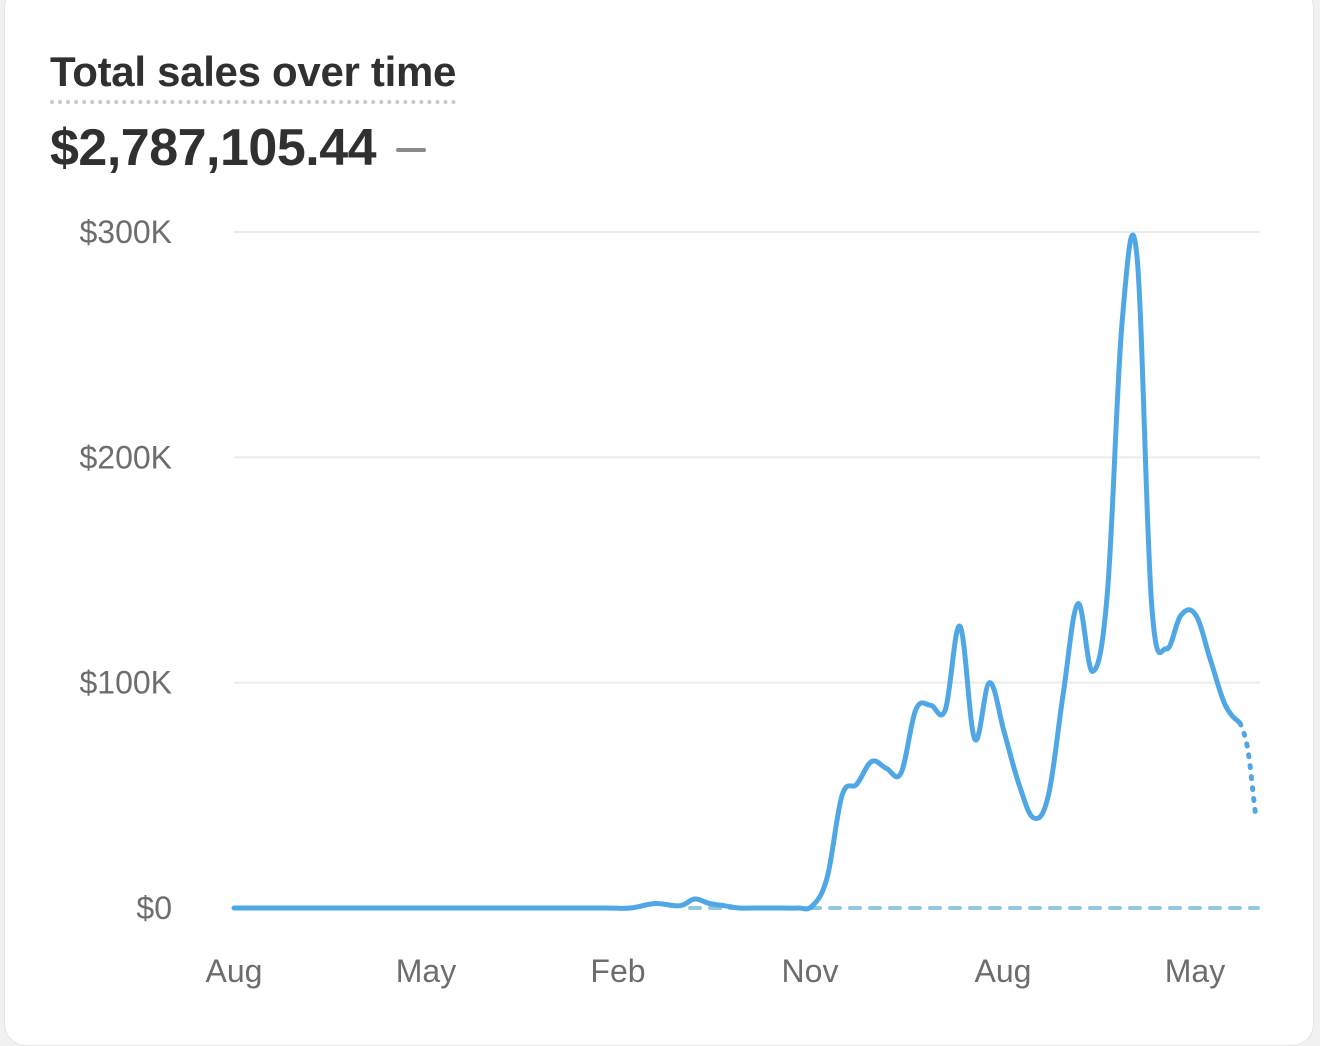 Image resolution: width=1320 pixels, height=1046 pixels. What do you see at coordinates (125, 232) in the screenshot?
I see `y-tick-label: $300K` at bounding box center [125, 232].